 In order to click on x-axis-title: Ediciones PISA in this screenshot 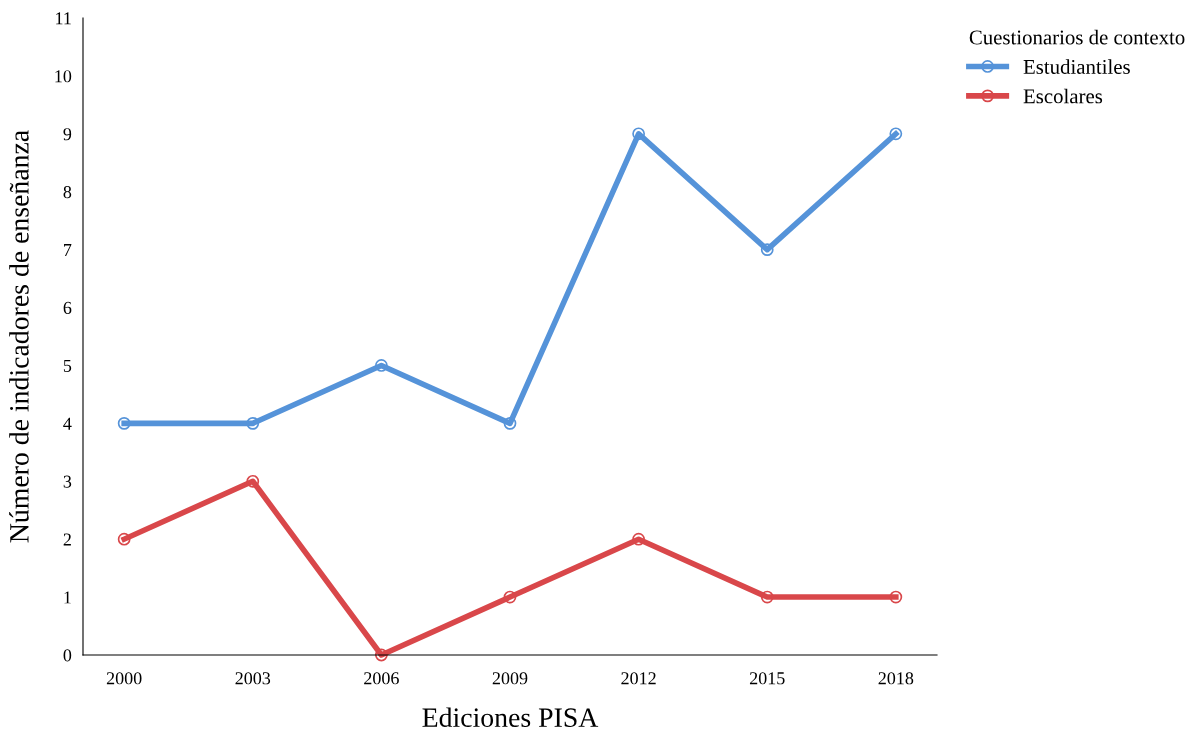, I will do `click(510, 717)`.